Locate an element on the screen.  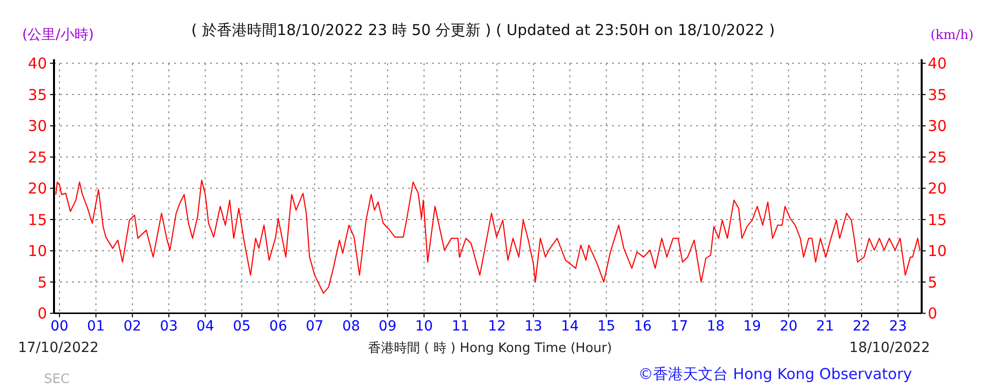
y-tick-label: 30 is located at coordinates (37, 126).